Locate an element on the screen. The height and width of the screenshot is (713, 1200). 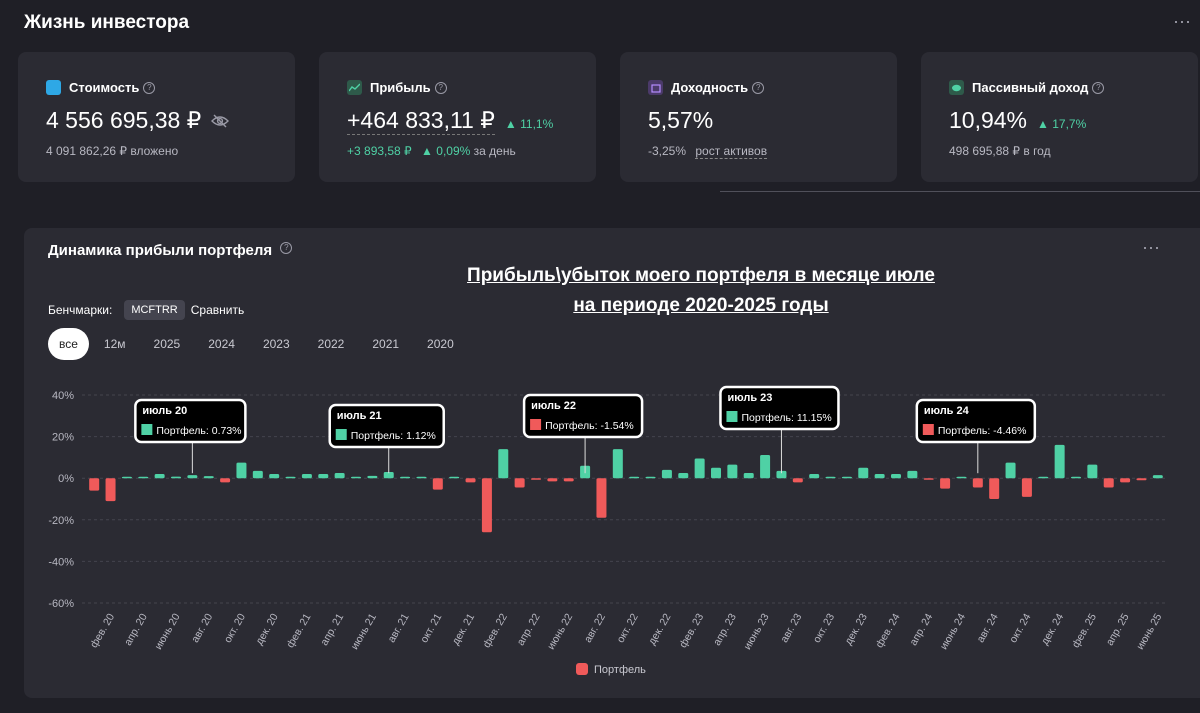
period-tab-all: все is located at coordinates (68, 344).